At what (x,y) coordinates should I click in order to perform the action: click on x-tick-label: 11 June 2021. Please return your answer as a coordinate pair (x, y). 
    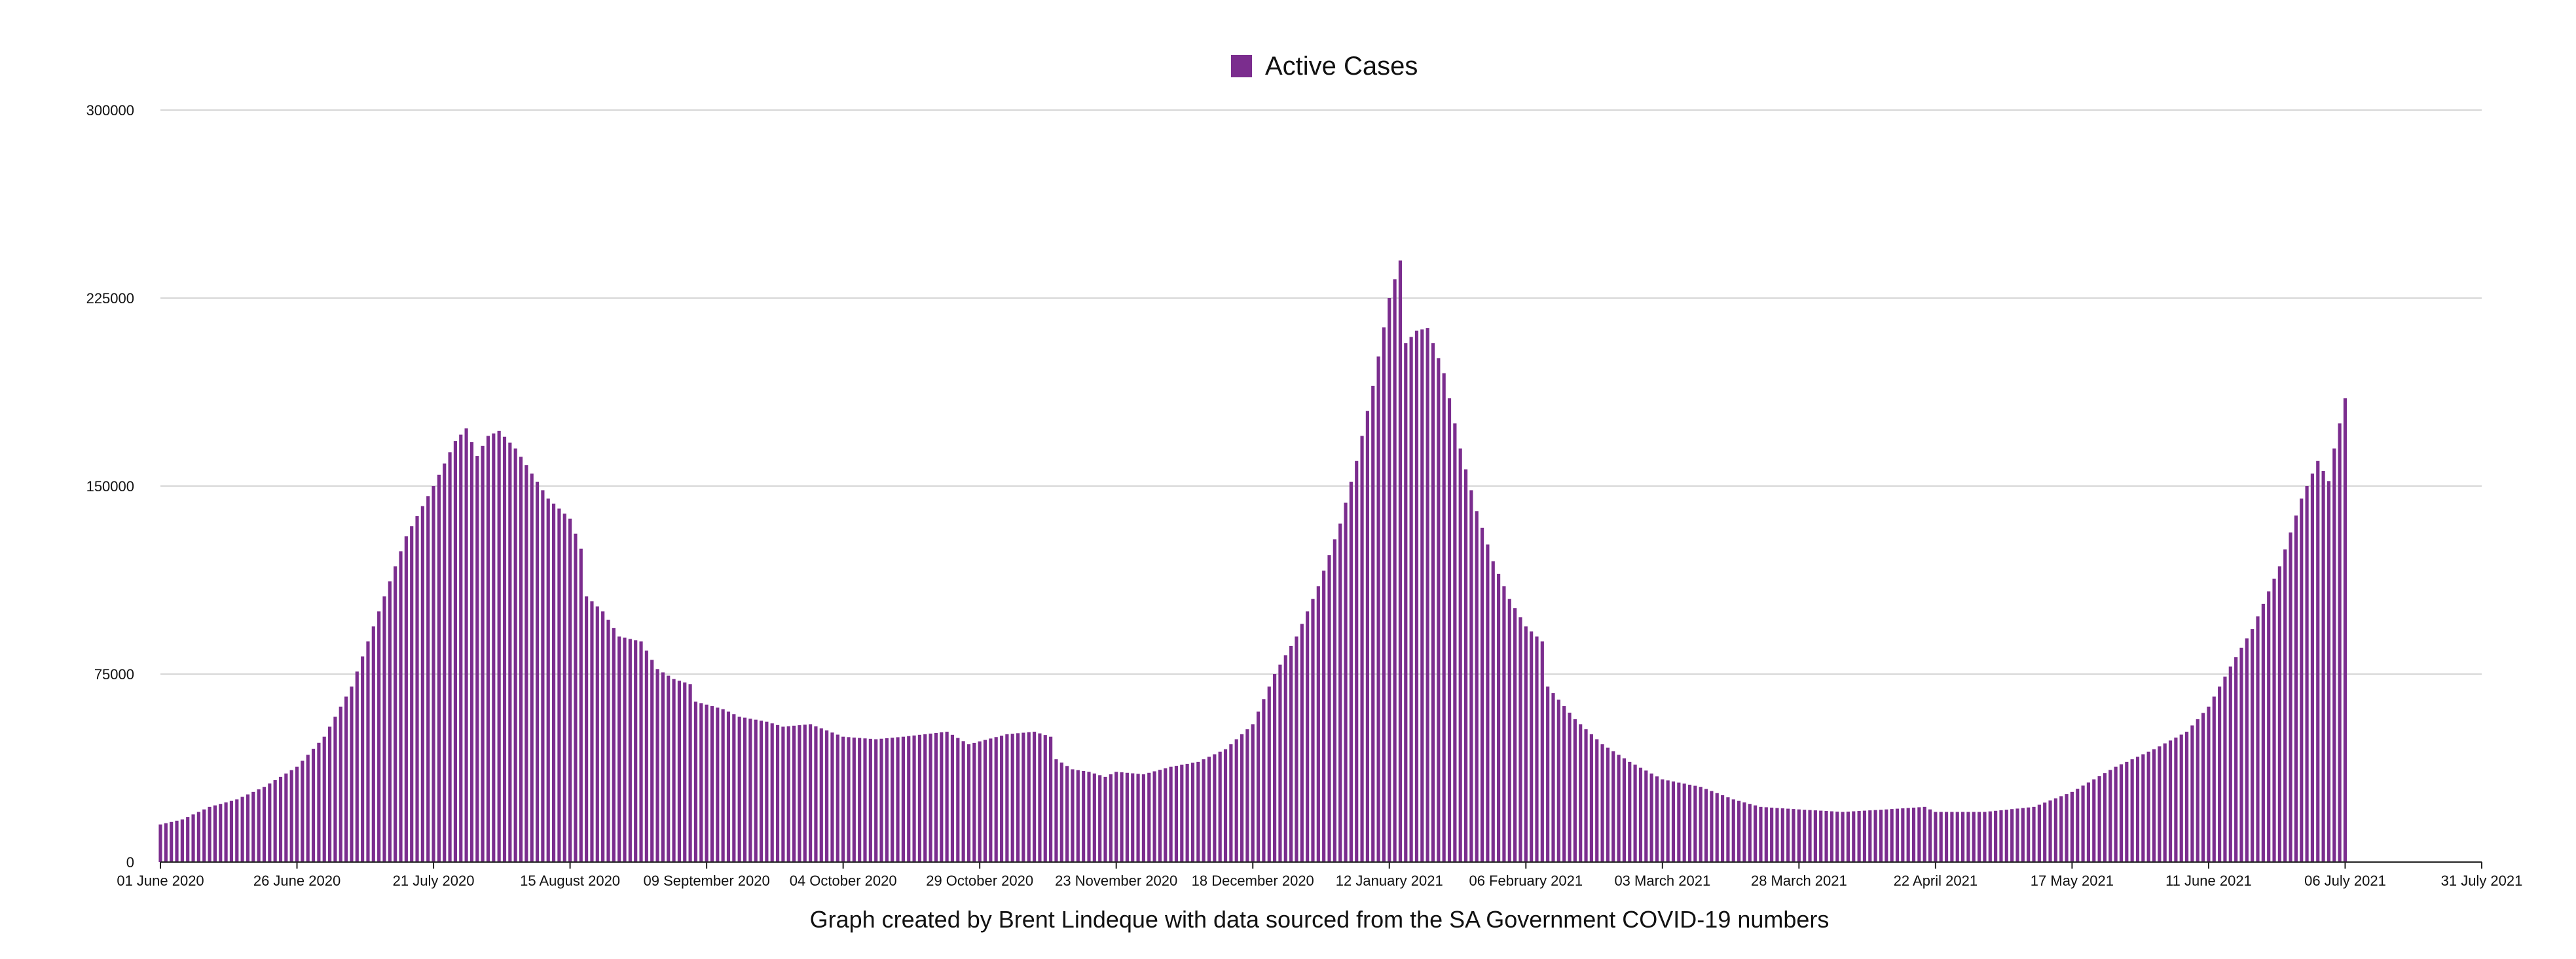
    Looking at the image, I should click on (2208, 881).